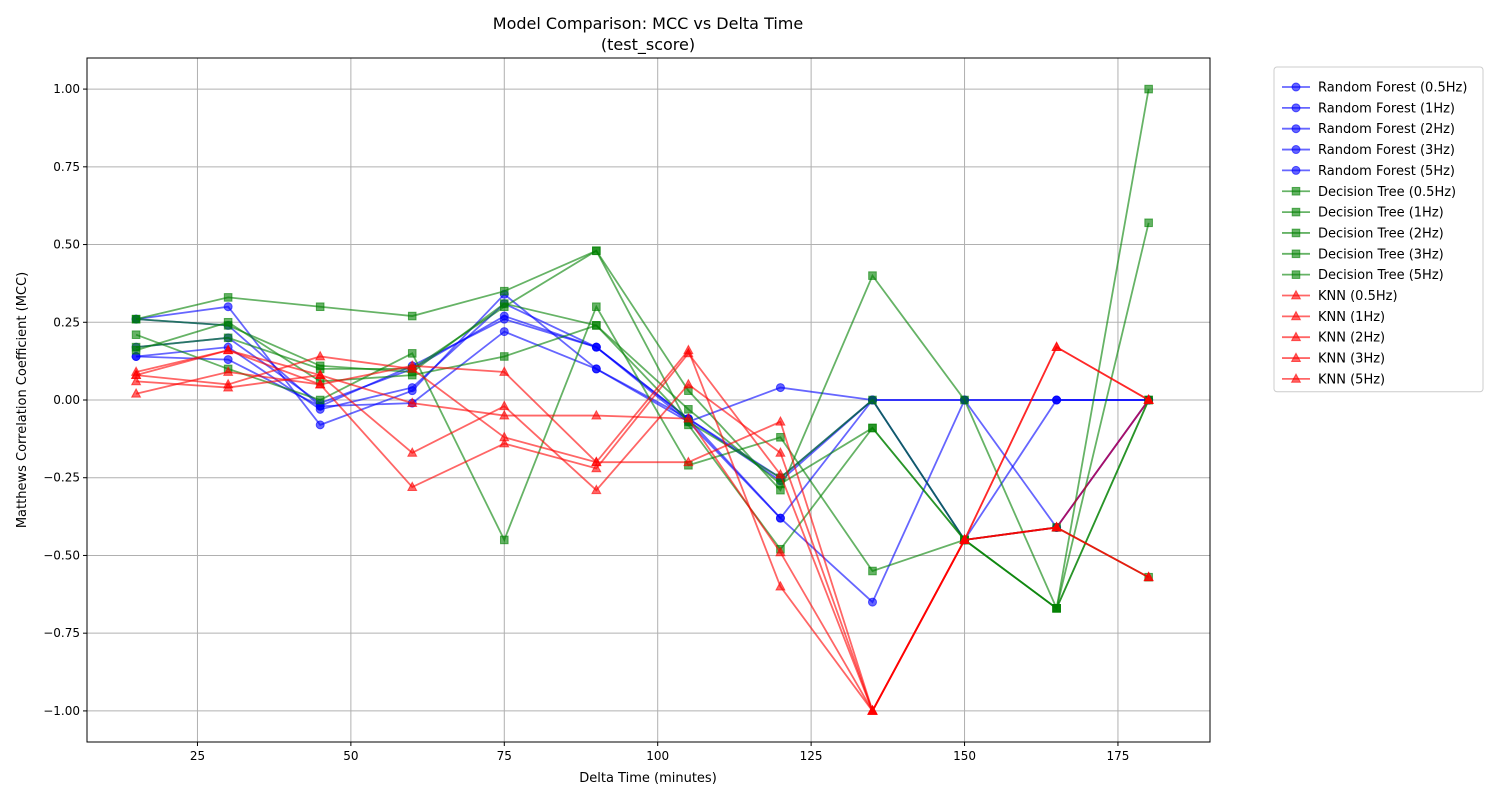  Describe the element at coordinates (1386, 150) in the screenshot. I see `legend-label: Random Forest (3Hz)` at that location.